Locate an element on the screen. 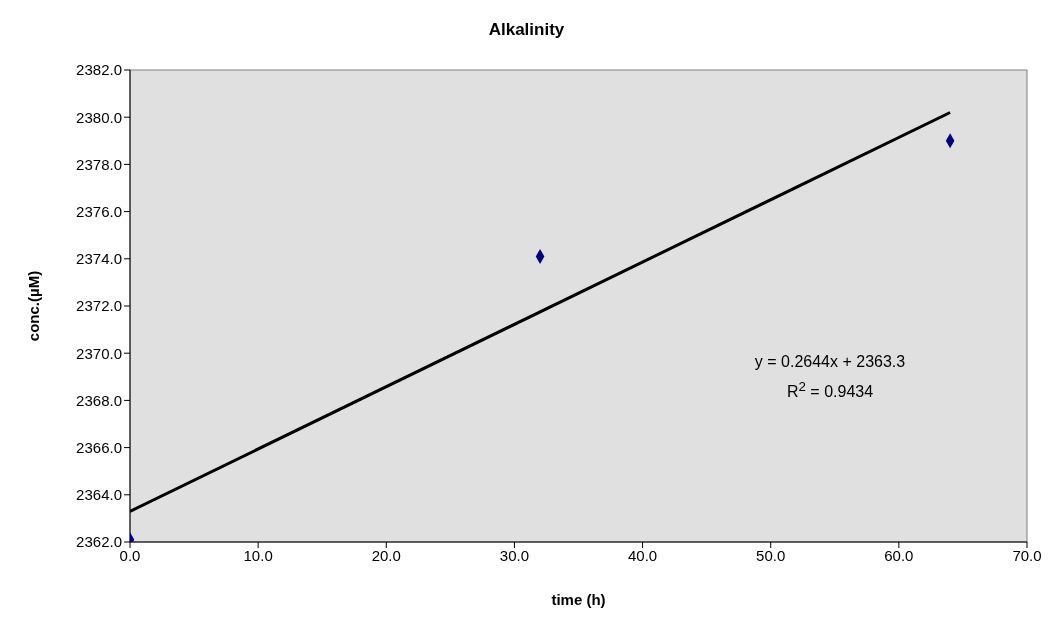 The width and height of the screenshot is (1053, 632). y-tick-label: 2370.0 is located at coordinates (99, 353).